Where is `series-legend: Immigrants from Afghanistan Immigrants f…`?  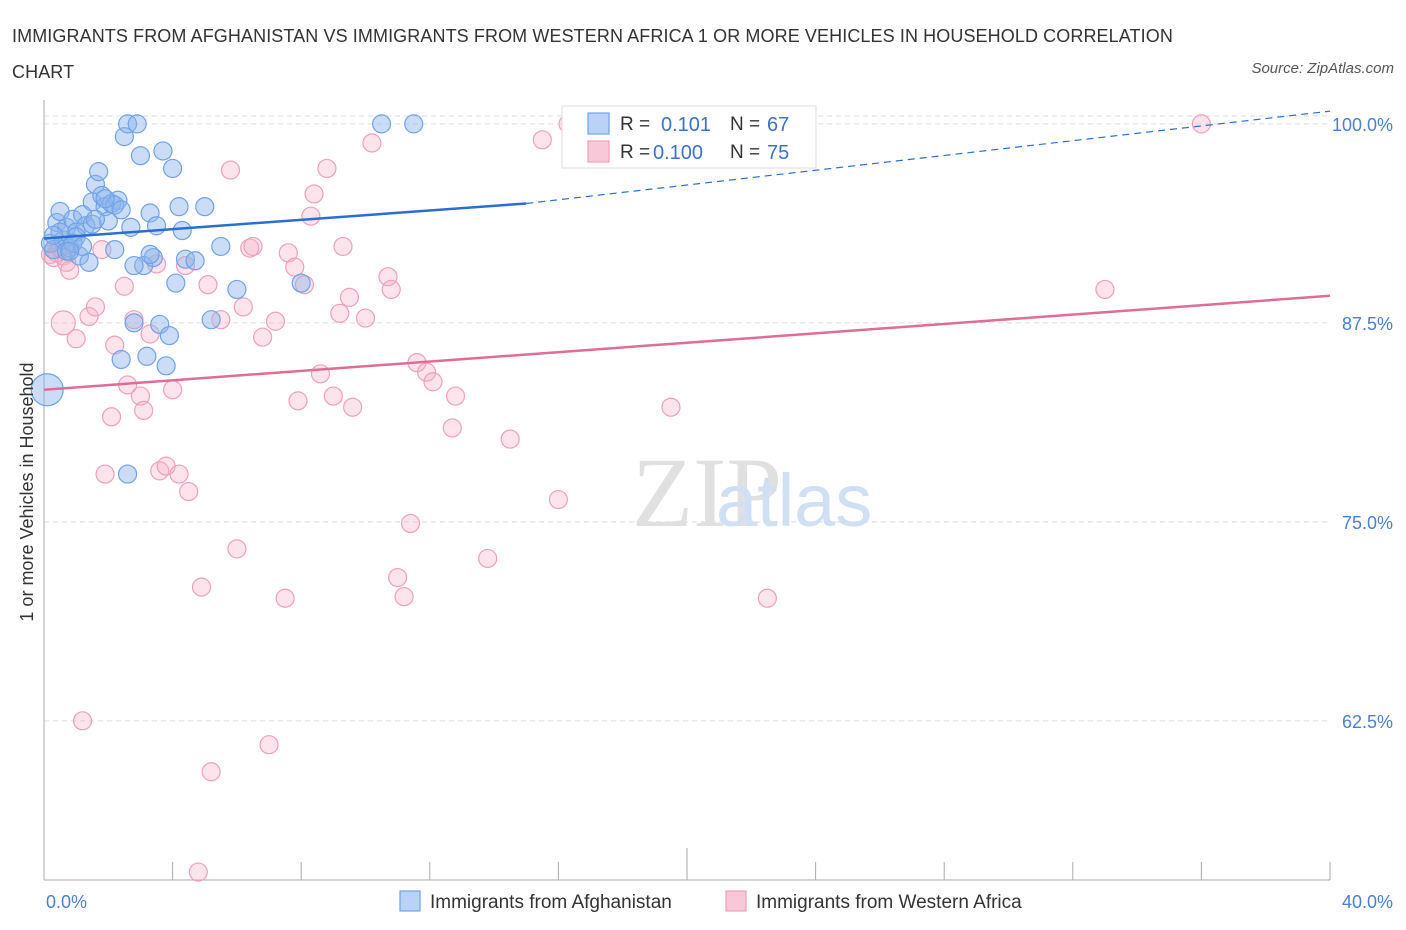 series-legend: Immigrants from Afghanistan Immigrants f… is located at coordinates (710, 901).